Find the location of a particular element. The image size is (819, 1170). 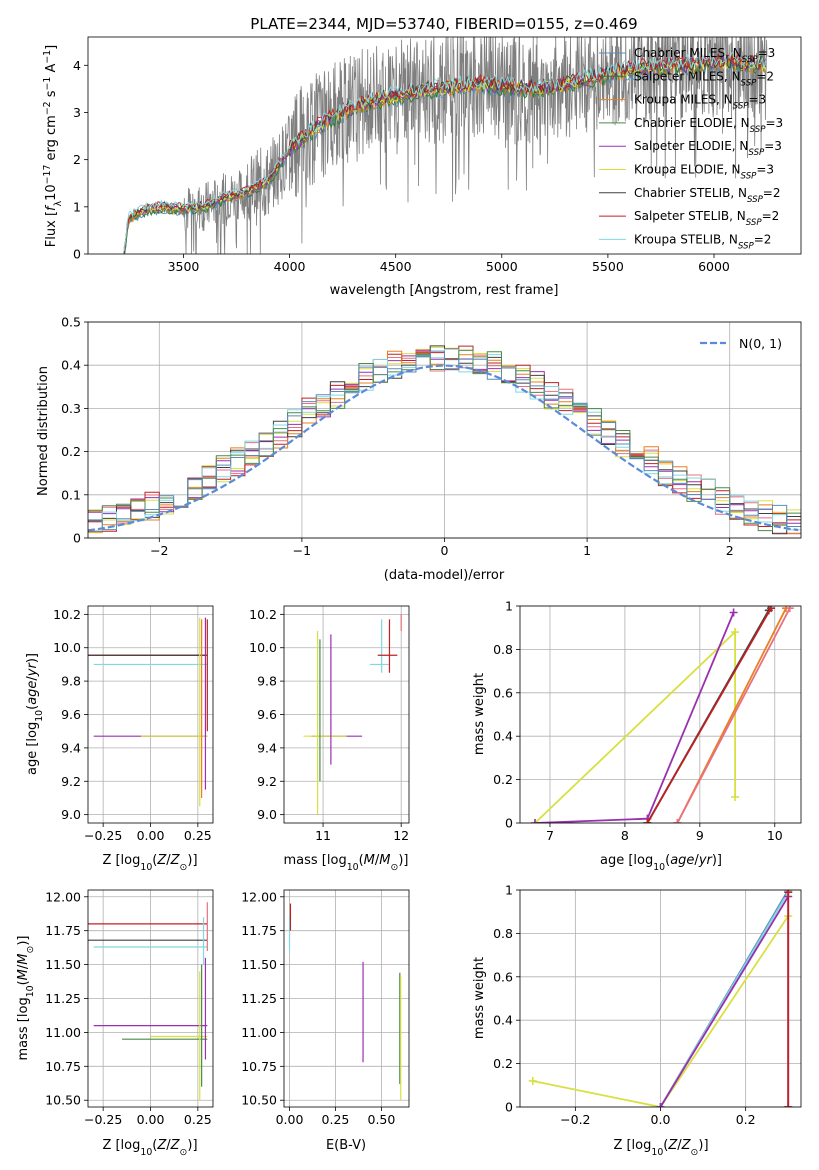

label-part: Normed distribution is located at coordinates (43, 431).